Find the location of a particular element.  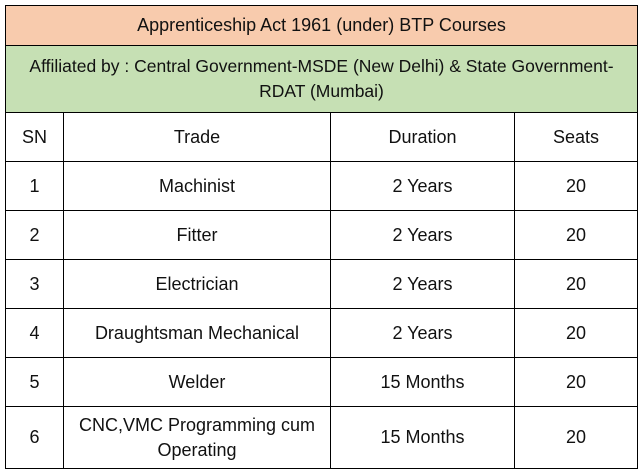

cell-trade: Welder is located at coordinates (197, 382).